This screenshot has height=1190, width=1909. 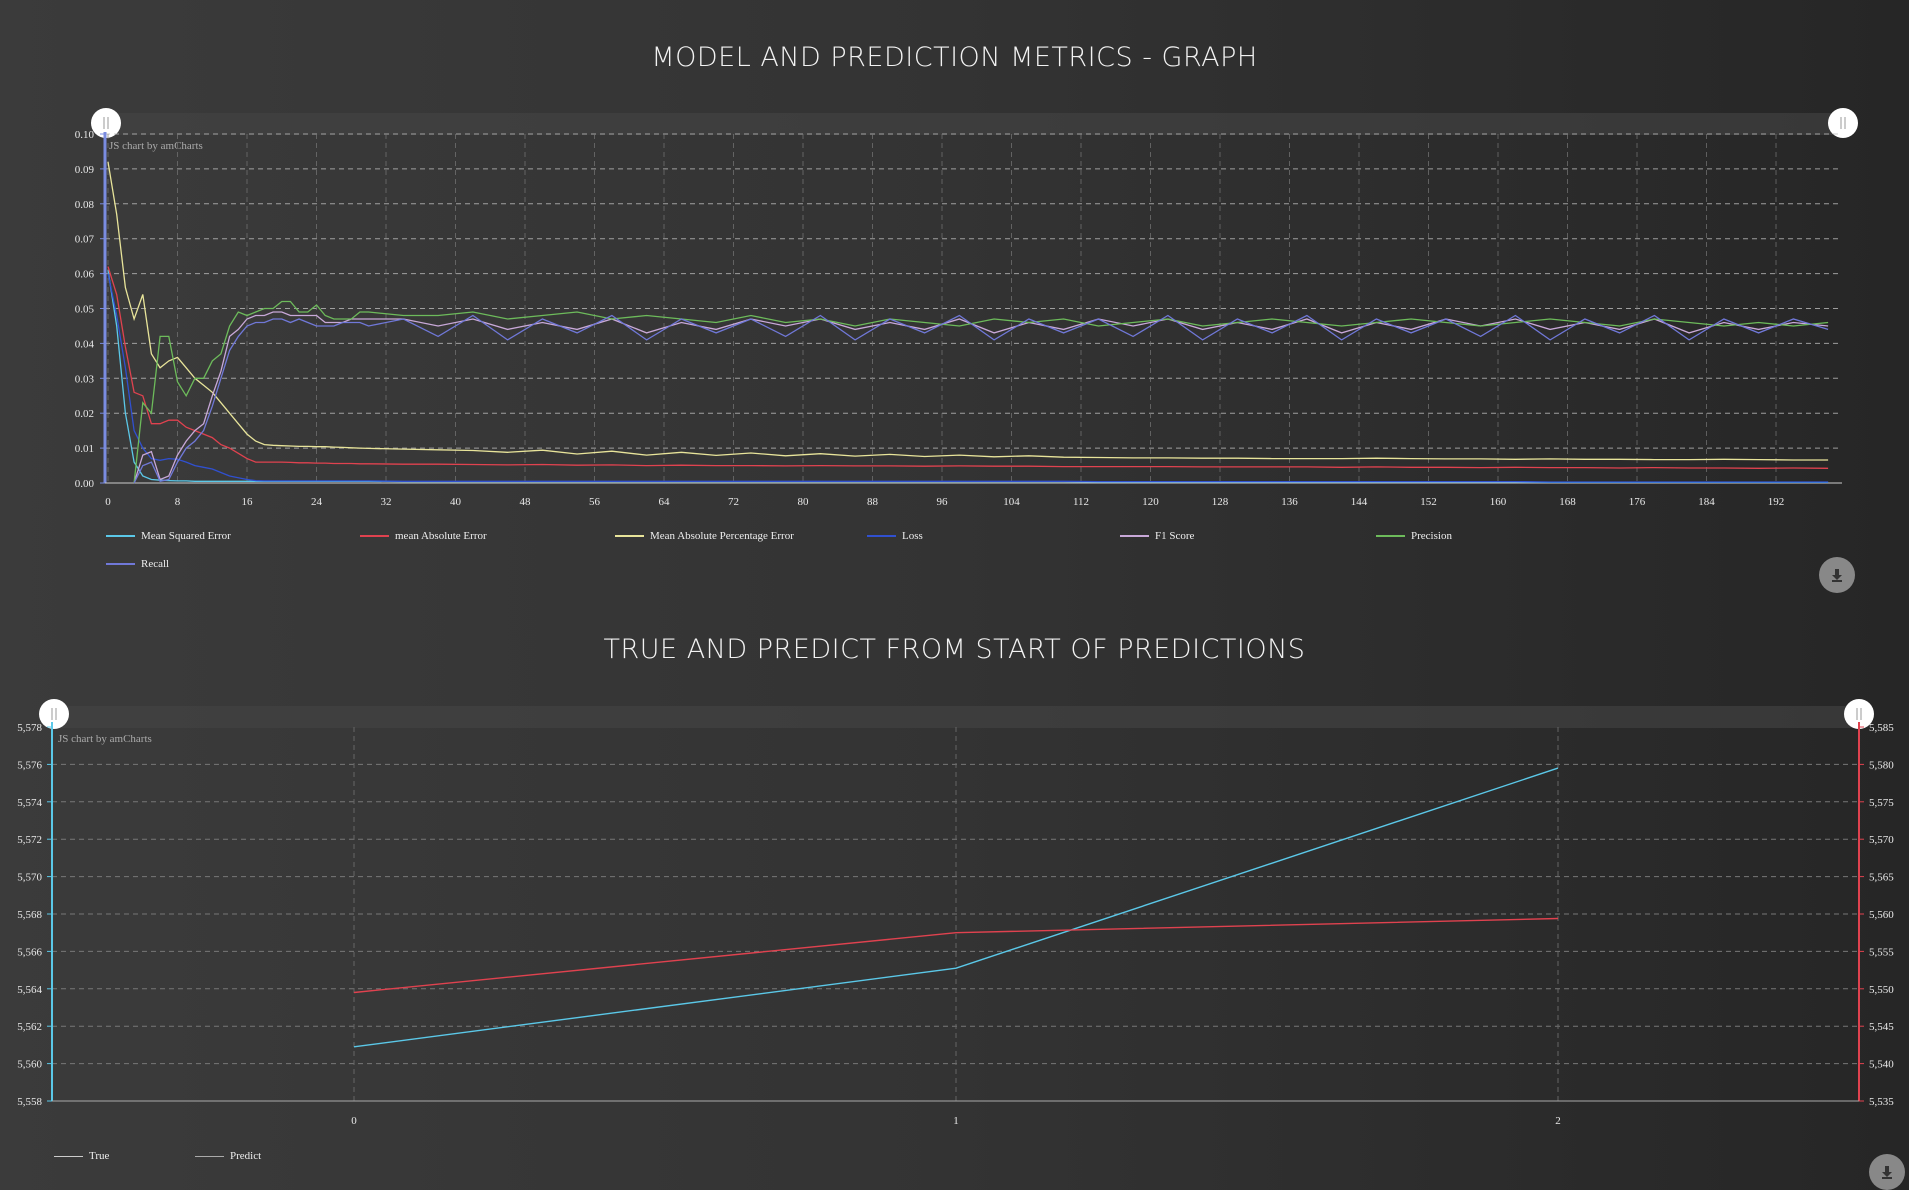 I want to click on legend-label: Mean Squared Error, so click(x=186, y=536).